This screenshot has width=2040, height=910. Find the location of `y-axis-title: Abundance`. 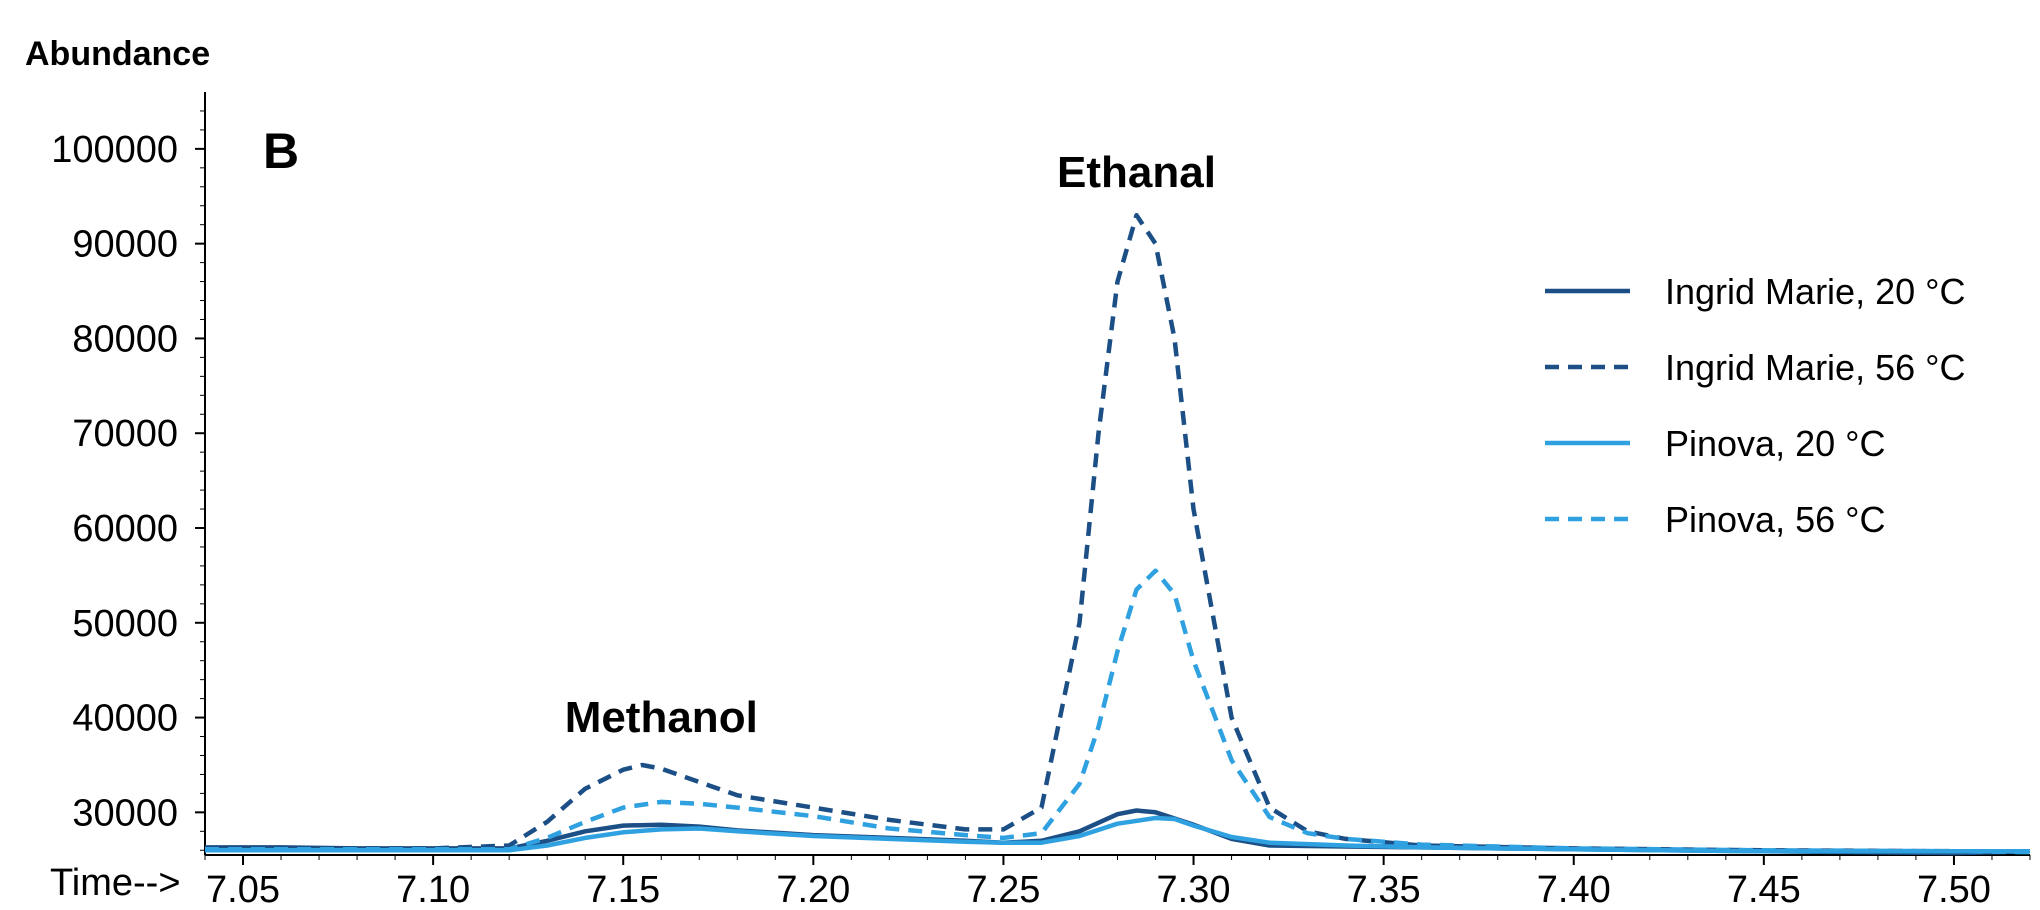

y-axis-title: Abundance is located at coordinates (117, 54).